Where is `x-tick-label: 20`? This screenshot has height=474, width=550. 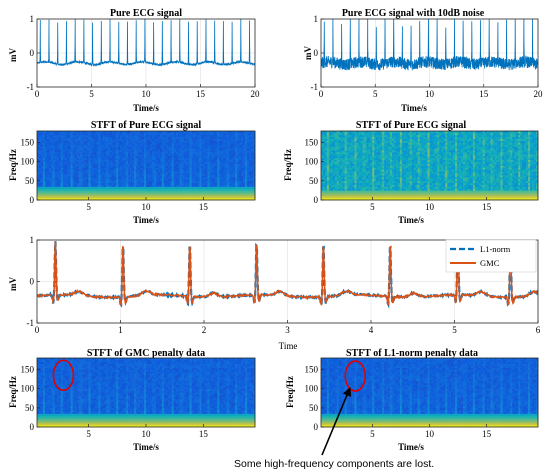 x-tick-label: 20 is located at coordinates (539, 94).